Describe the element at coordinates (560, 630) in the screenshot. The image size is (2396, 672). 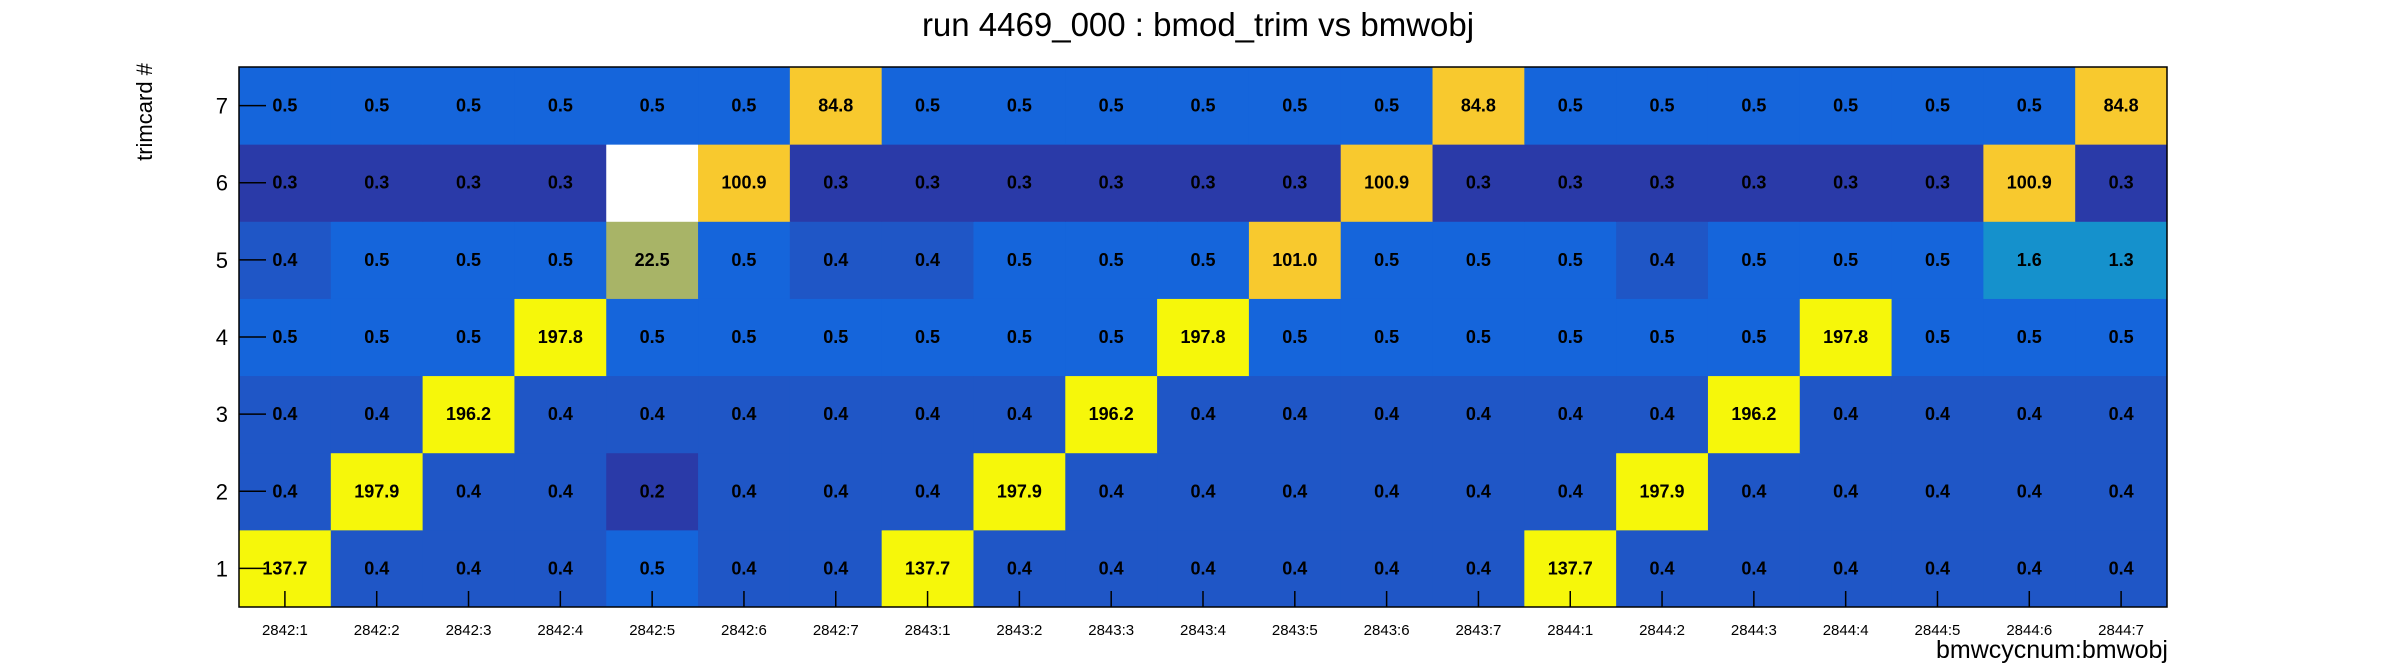
I see `x-tick-label: 2842:4` at that location.